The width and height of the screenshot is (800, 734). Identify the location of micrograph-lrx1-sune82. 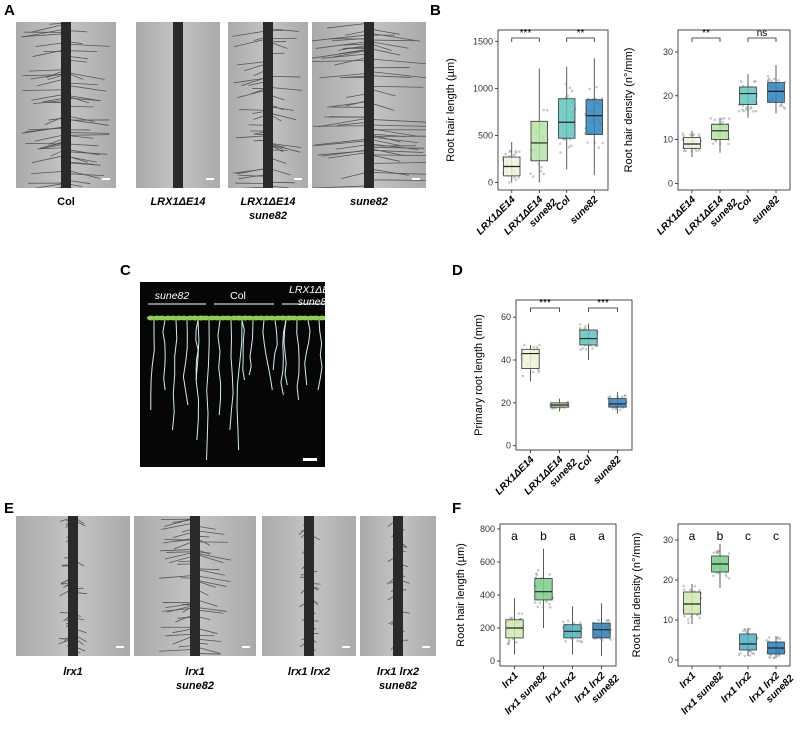
(195, 586).